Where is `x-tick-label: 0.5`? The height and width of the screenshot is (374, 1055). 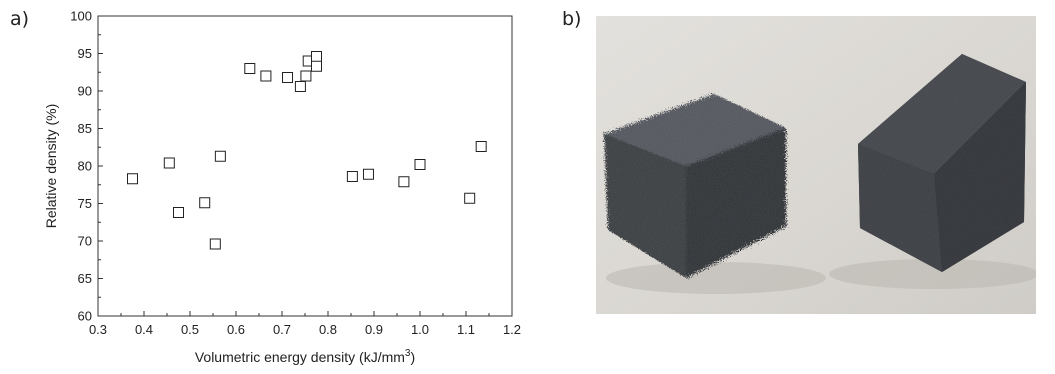
x-tick-label: 0.5 is located at coordinates (190, 329).